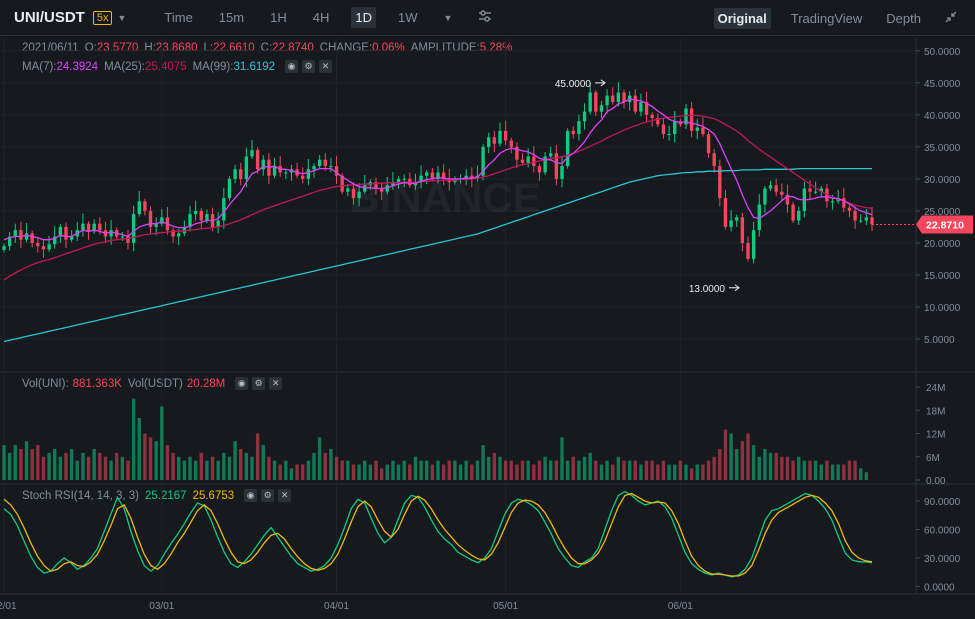 This screenshot has height=619, width=975. What do you see at coordinates (49, 17) in the screenshot?
I see `pair-title: UNI/USDT` at bounding box center [49, 17].